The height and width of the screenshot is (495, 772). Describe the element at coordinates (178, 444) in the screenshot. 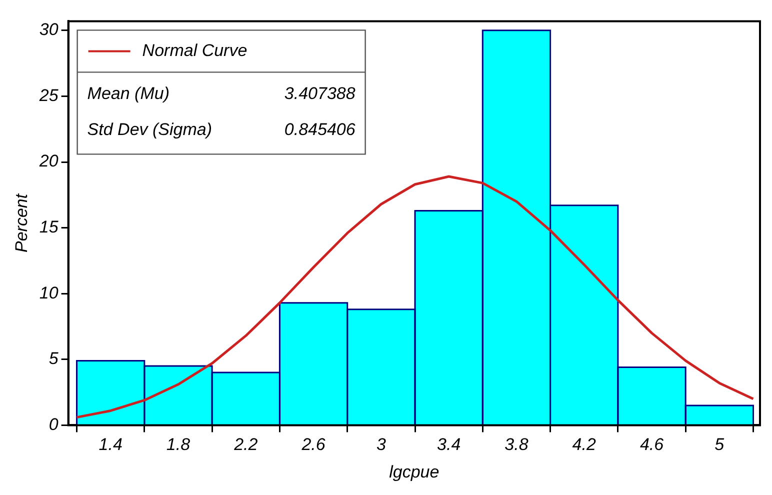

I see `x-tick-label: 1.8` at that location.